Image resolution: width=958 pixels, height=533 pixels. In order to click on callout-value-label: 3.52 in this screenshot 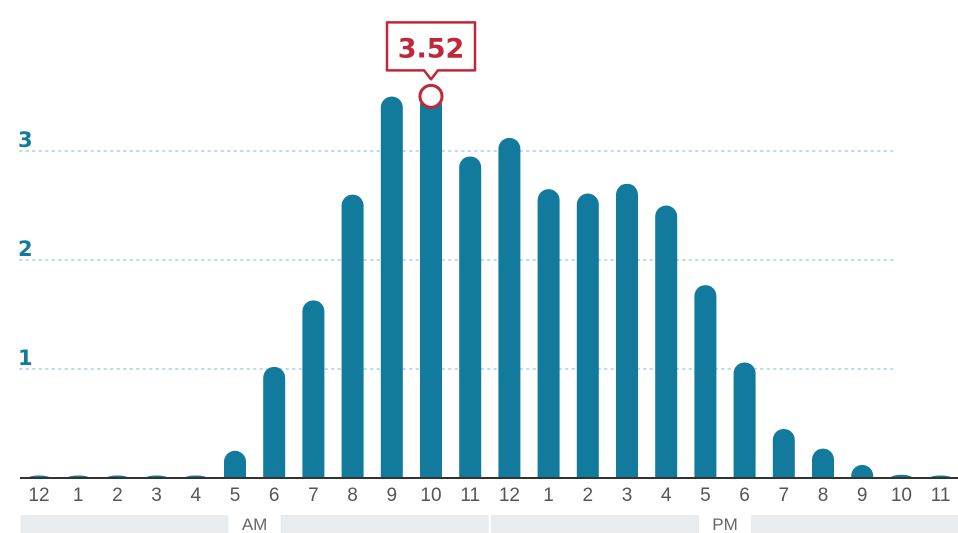, I will do `click(431, 48)`.